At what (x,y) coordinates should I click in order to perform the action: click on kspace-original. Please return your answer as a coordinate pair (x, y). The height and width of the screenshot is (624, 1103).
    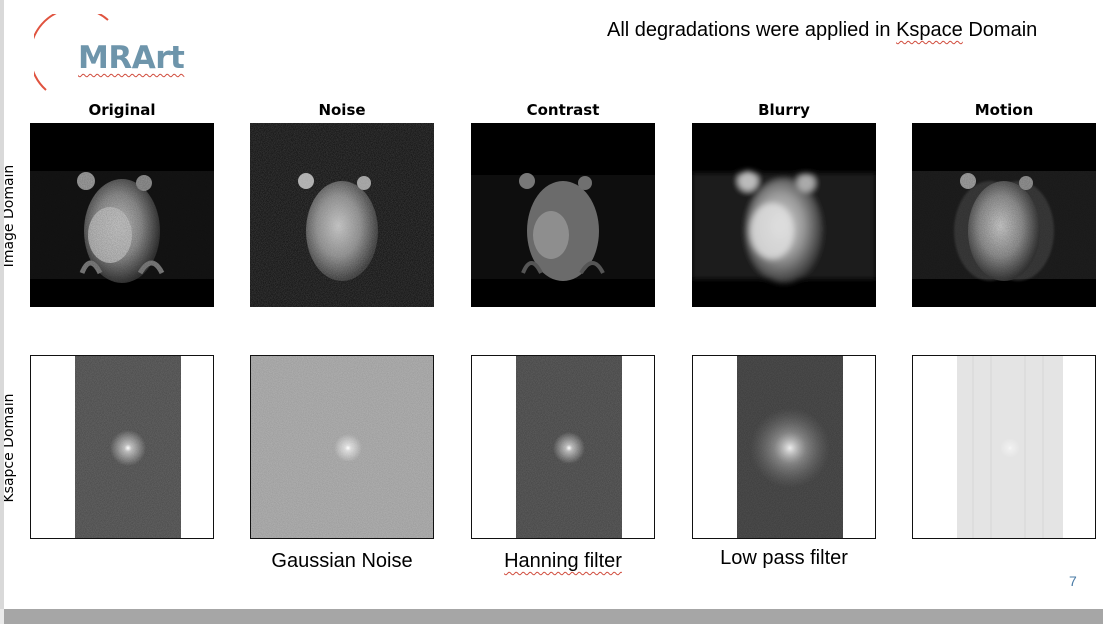
    Looking at the image, I should click on (122, 447).